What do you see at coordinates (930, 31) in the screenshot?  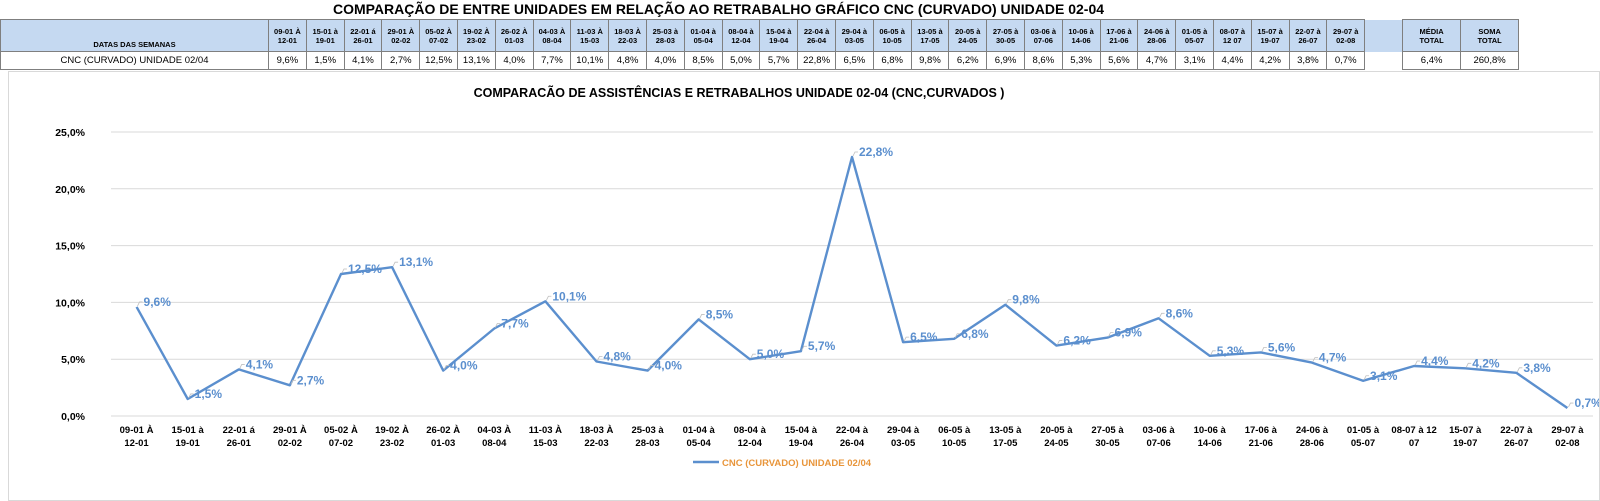 I see `week-header-line: 13-05 à` at bounding box center [930, 31].